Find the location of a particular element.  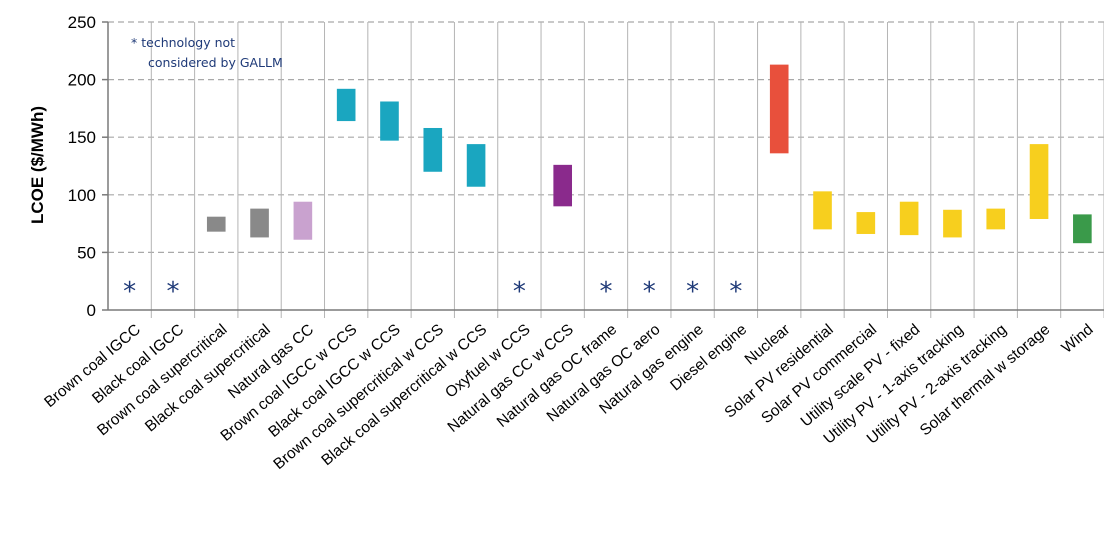

y-tick-labels: 0 50 100 150 200 250 is located at coordinates (82, 166).